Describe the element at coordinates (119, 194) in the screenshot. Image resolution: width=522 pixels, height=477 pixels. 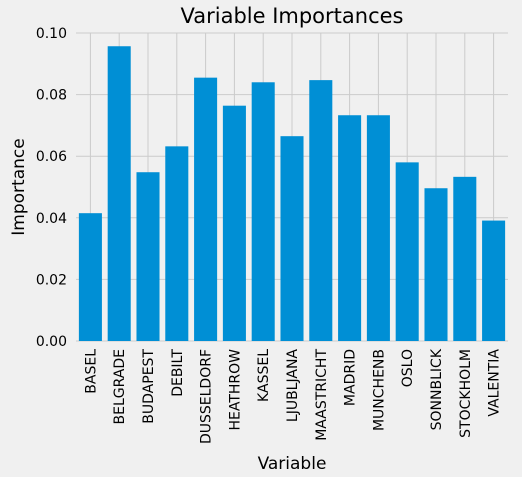
I see `bar-belgrade` at that location.